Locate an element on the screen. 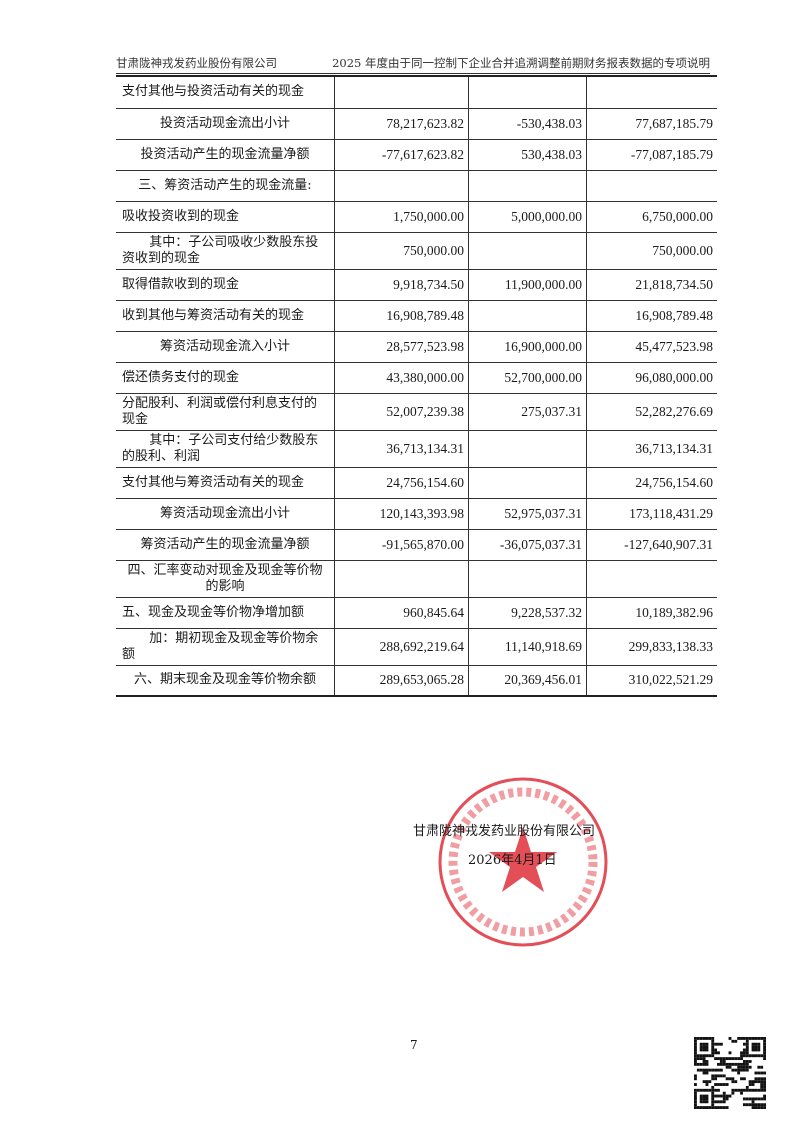  amount-cell: -91,565,870.00 is located at coordinates (401, 544).